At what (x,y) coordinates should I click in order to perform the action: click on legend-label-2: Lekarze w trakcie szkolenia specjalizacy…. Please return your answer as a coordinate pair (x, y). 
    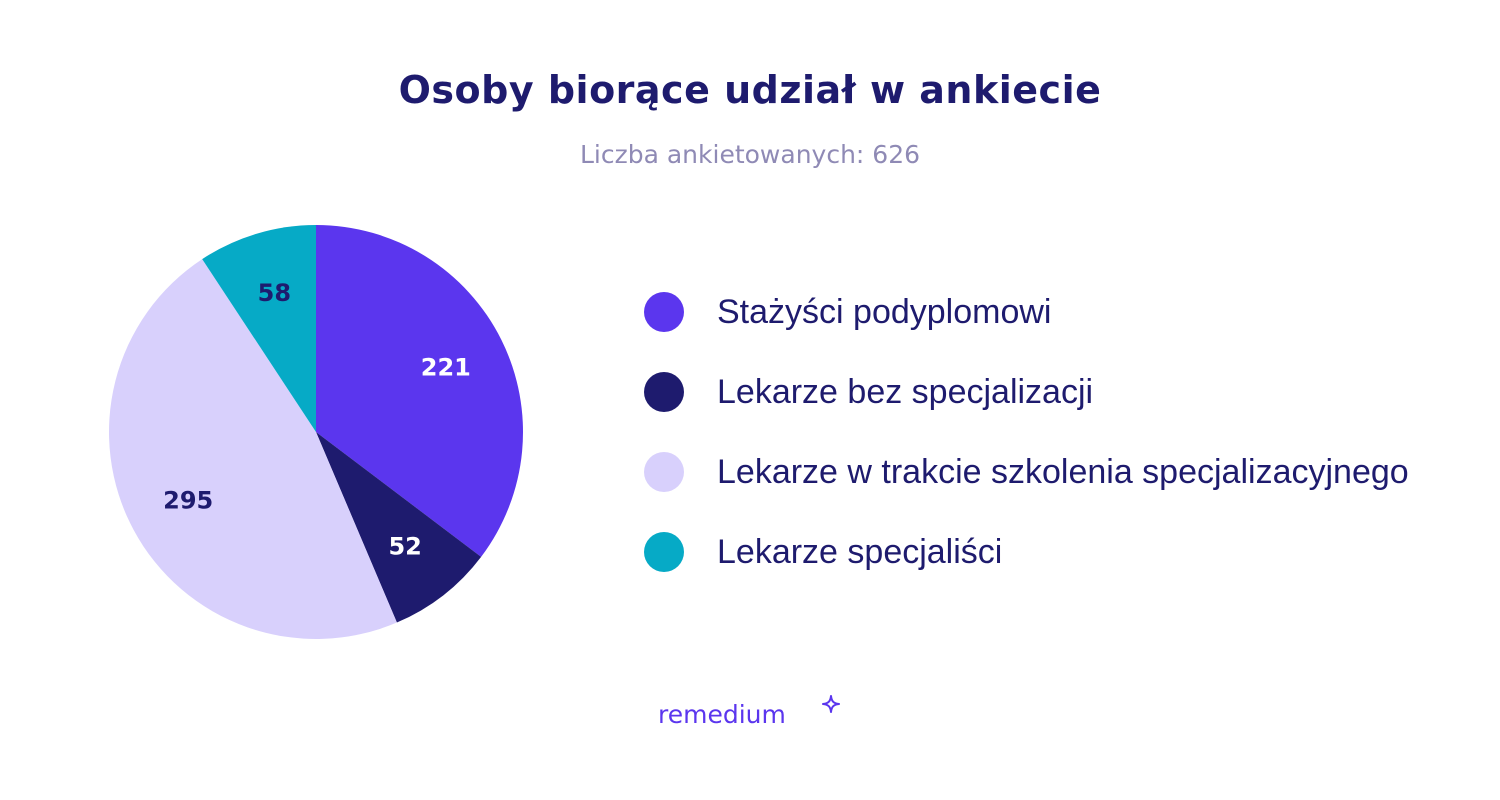
    Looking at the image, I should click on (1063, 471).